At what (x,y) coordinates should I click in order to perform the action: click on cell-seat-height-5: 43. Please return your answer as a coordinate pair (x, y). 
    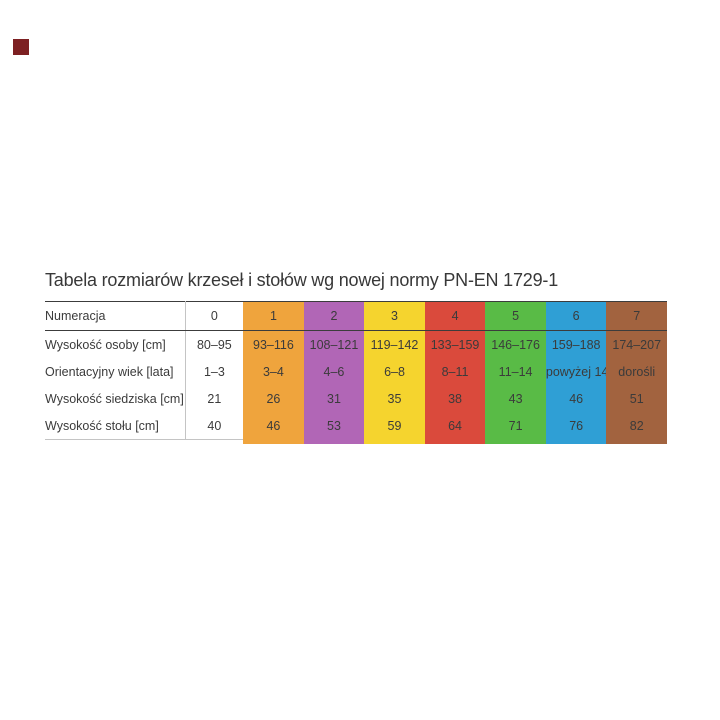
    Looking at the image, I should click on (515, 398).